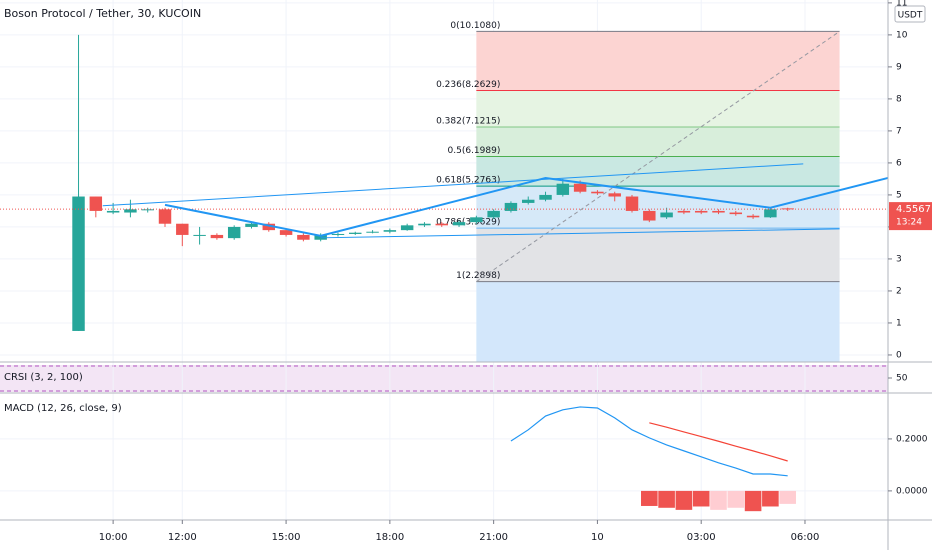 This screenshot has height=550, width=932. I want to click on y-tick-label: 0.0000, so click(912, 491).